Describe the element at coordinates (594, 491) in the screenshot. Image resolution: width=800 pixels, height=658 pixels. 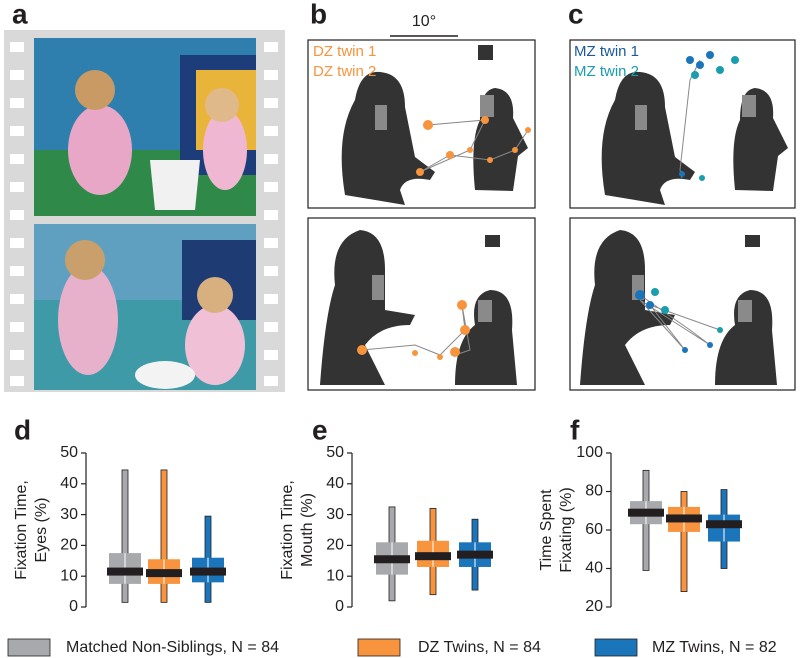
I see `y-tick-label: 80` at that location.